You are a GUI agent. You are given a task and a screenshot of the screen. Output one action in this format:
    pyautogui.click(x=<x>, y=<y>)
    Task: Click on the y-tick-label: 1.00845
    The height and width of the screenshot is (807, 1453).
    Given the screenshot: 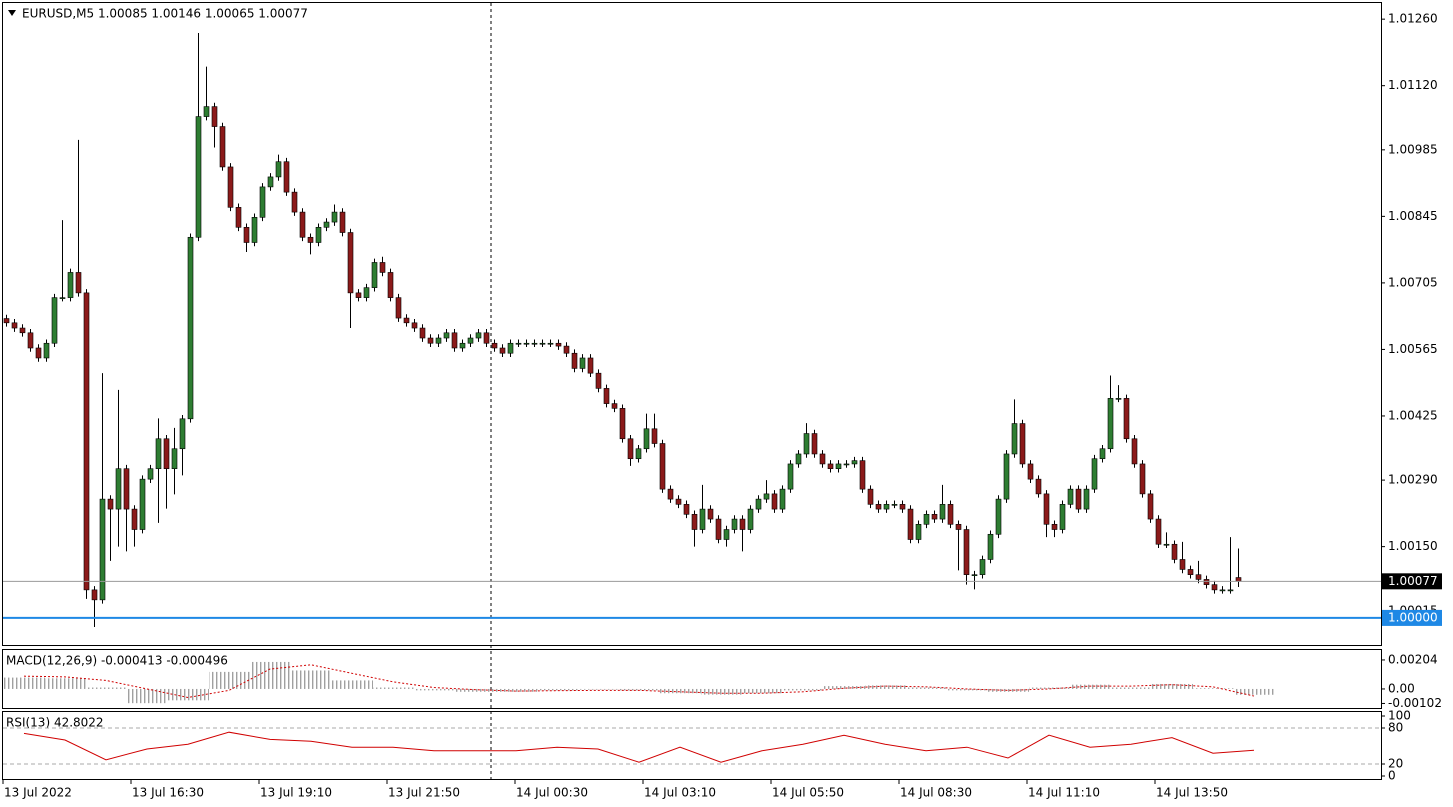 What is the action you would take?
    pyautogui.click(x=1413, y=216)
    